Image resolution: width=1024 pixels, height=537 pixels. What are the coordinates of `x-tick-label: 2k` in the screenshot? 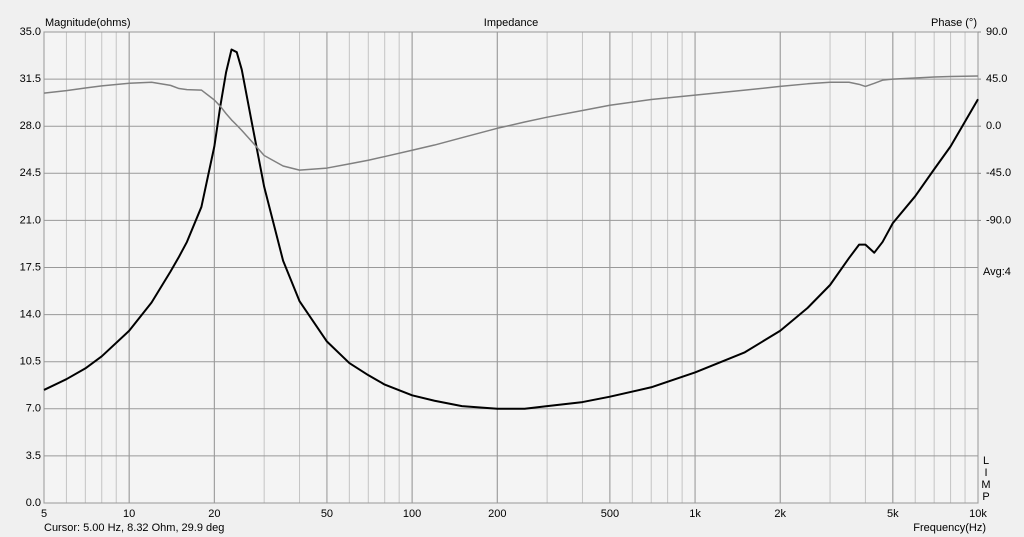 It's located at (780, 514).